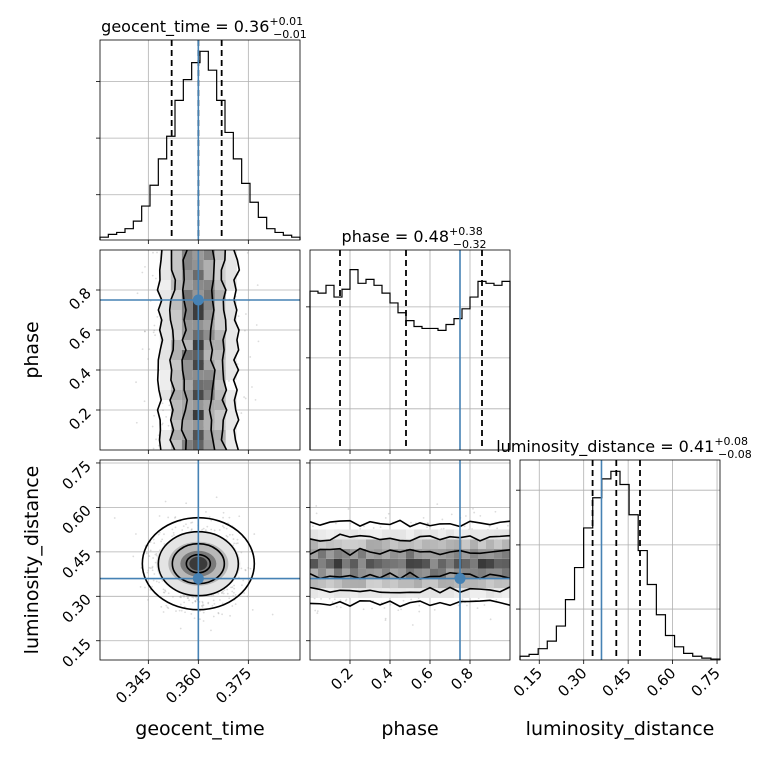 This screenshot has width=760, height=760. I want to click on y-tick-label: 0.30, so click(76, 608).